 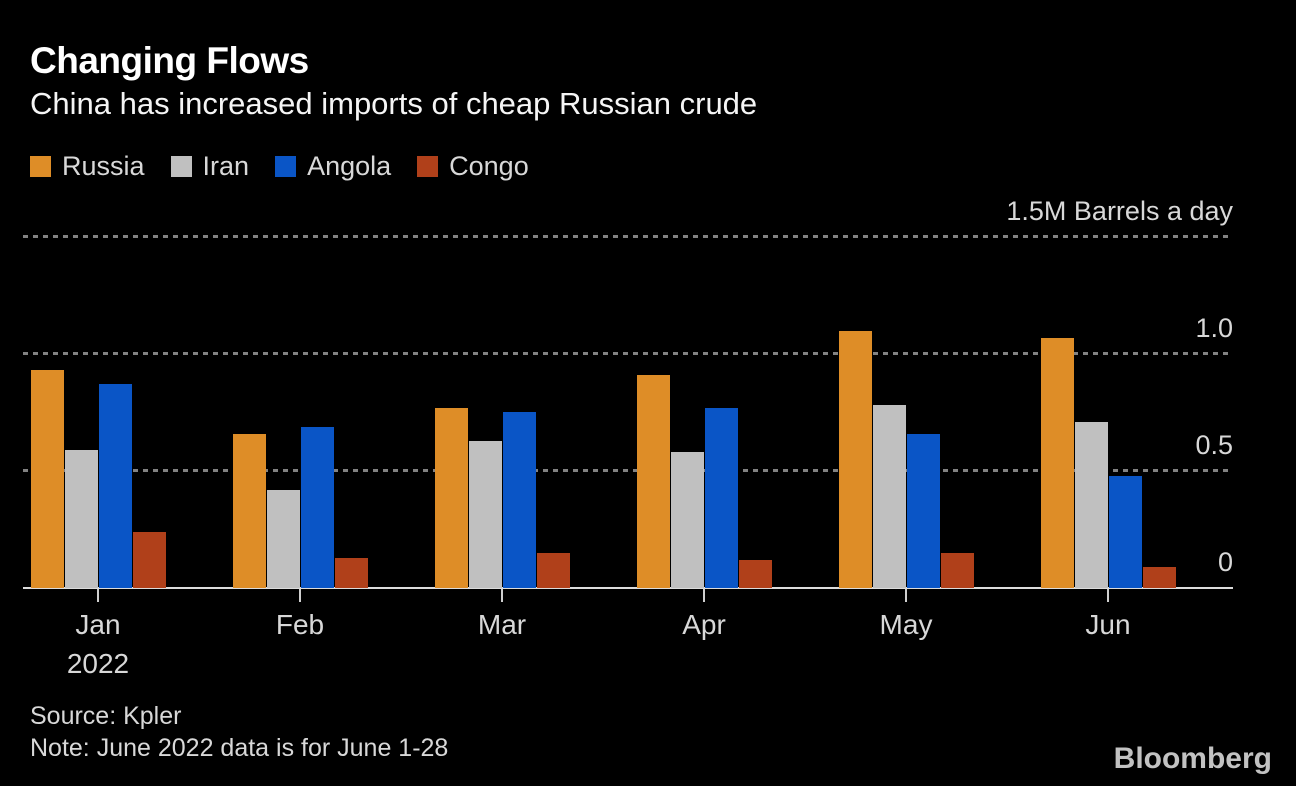 What do you see at coordinates (906, 624) in the screenshot?
I see `x-label-may: May` at bounding box center [906, 624].